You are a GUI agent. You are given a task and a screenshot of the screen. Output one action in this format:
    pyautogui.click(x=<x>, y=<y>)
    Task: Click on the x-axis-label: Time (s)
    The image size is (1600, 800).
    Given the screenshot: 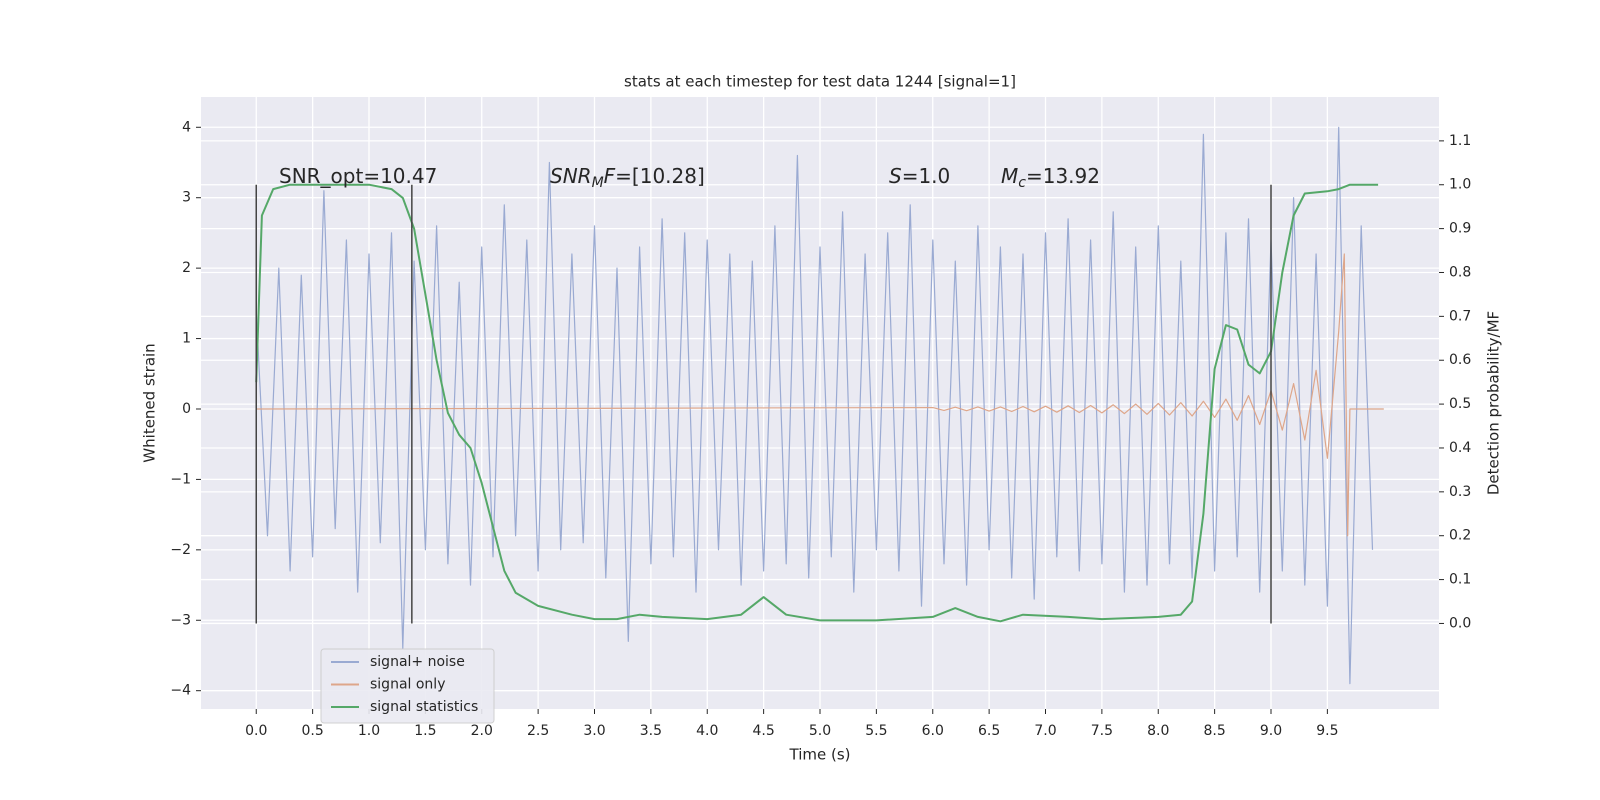 What is the action you would take?
    pyautogui.click(x=820, y=755)
    